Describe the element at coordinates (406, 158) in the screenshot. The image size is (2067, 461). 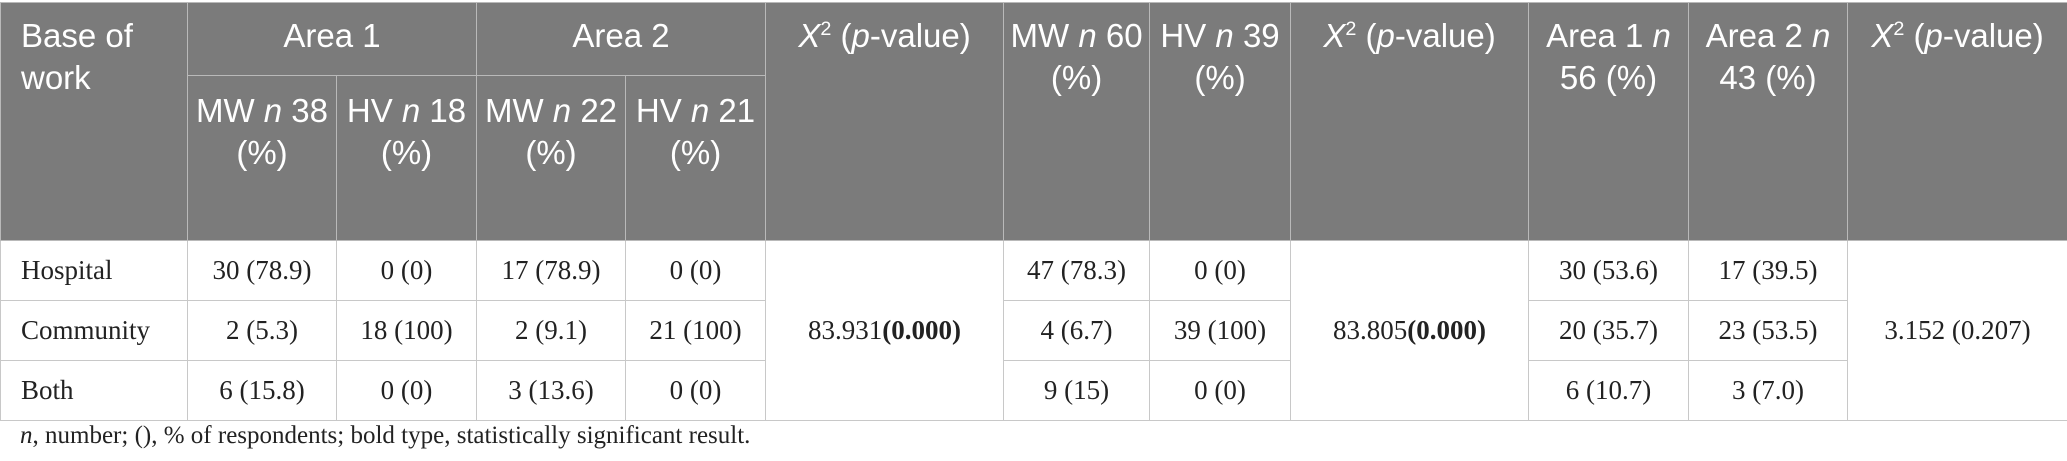
I see `header-area1-hv: HV n 18 (%)` at that location.